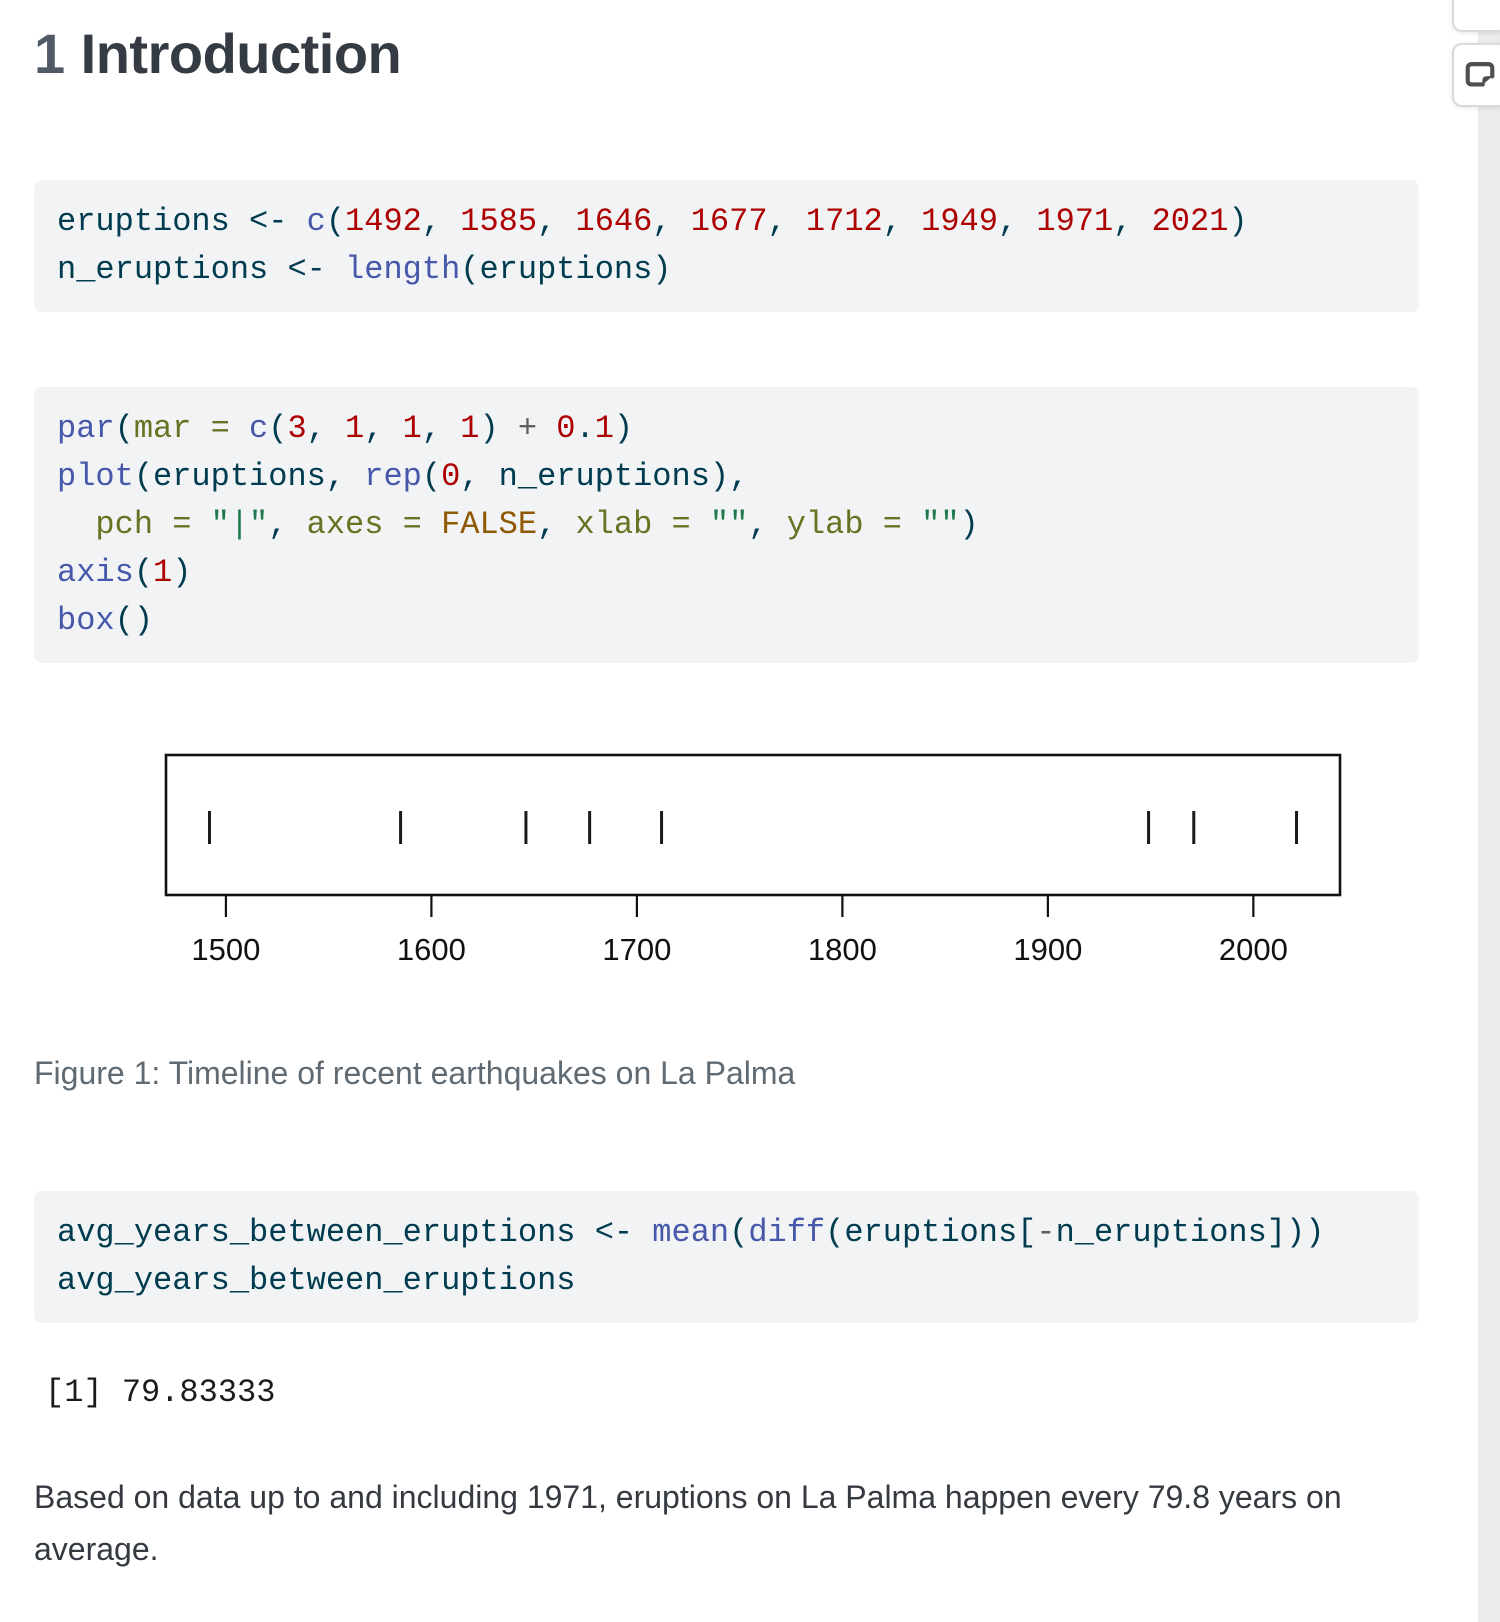 The image size is (1500, 1622). Describe the element at coordinates (345, 429) in the screenshot. I see `code-line: par(mar = c(3, 1, 1, 1) + 0.1)` at that location.